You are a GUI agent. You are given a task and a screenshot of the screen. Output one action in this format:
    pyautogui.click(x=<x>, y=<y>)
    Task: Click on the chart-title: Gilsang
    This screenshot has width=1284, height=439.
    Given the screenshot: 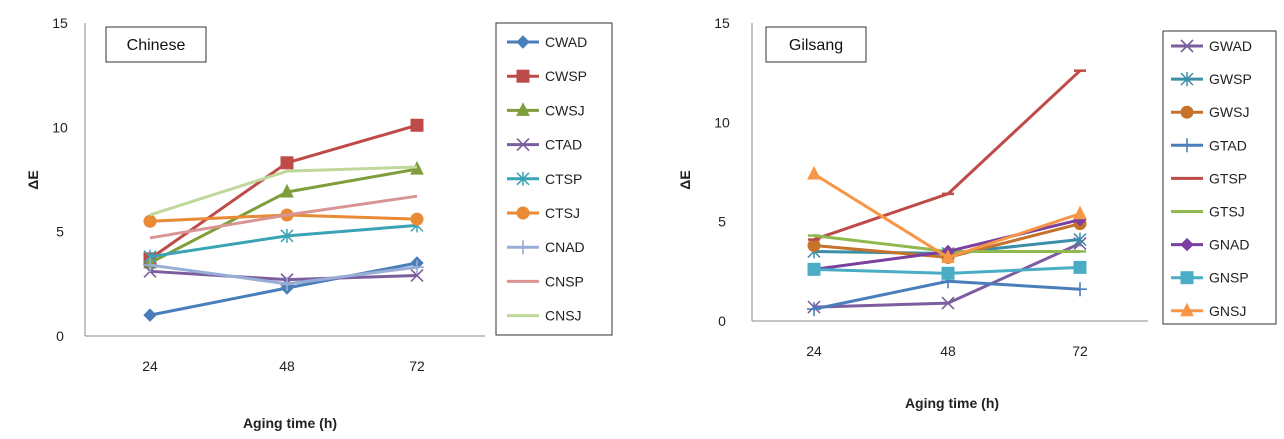 What is the action you would take?
    pyautogui.click(x=816, y=45)
    